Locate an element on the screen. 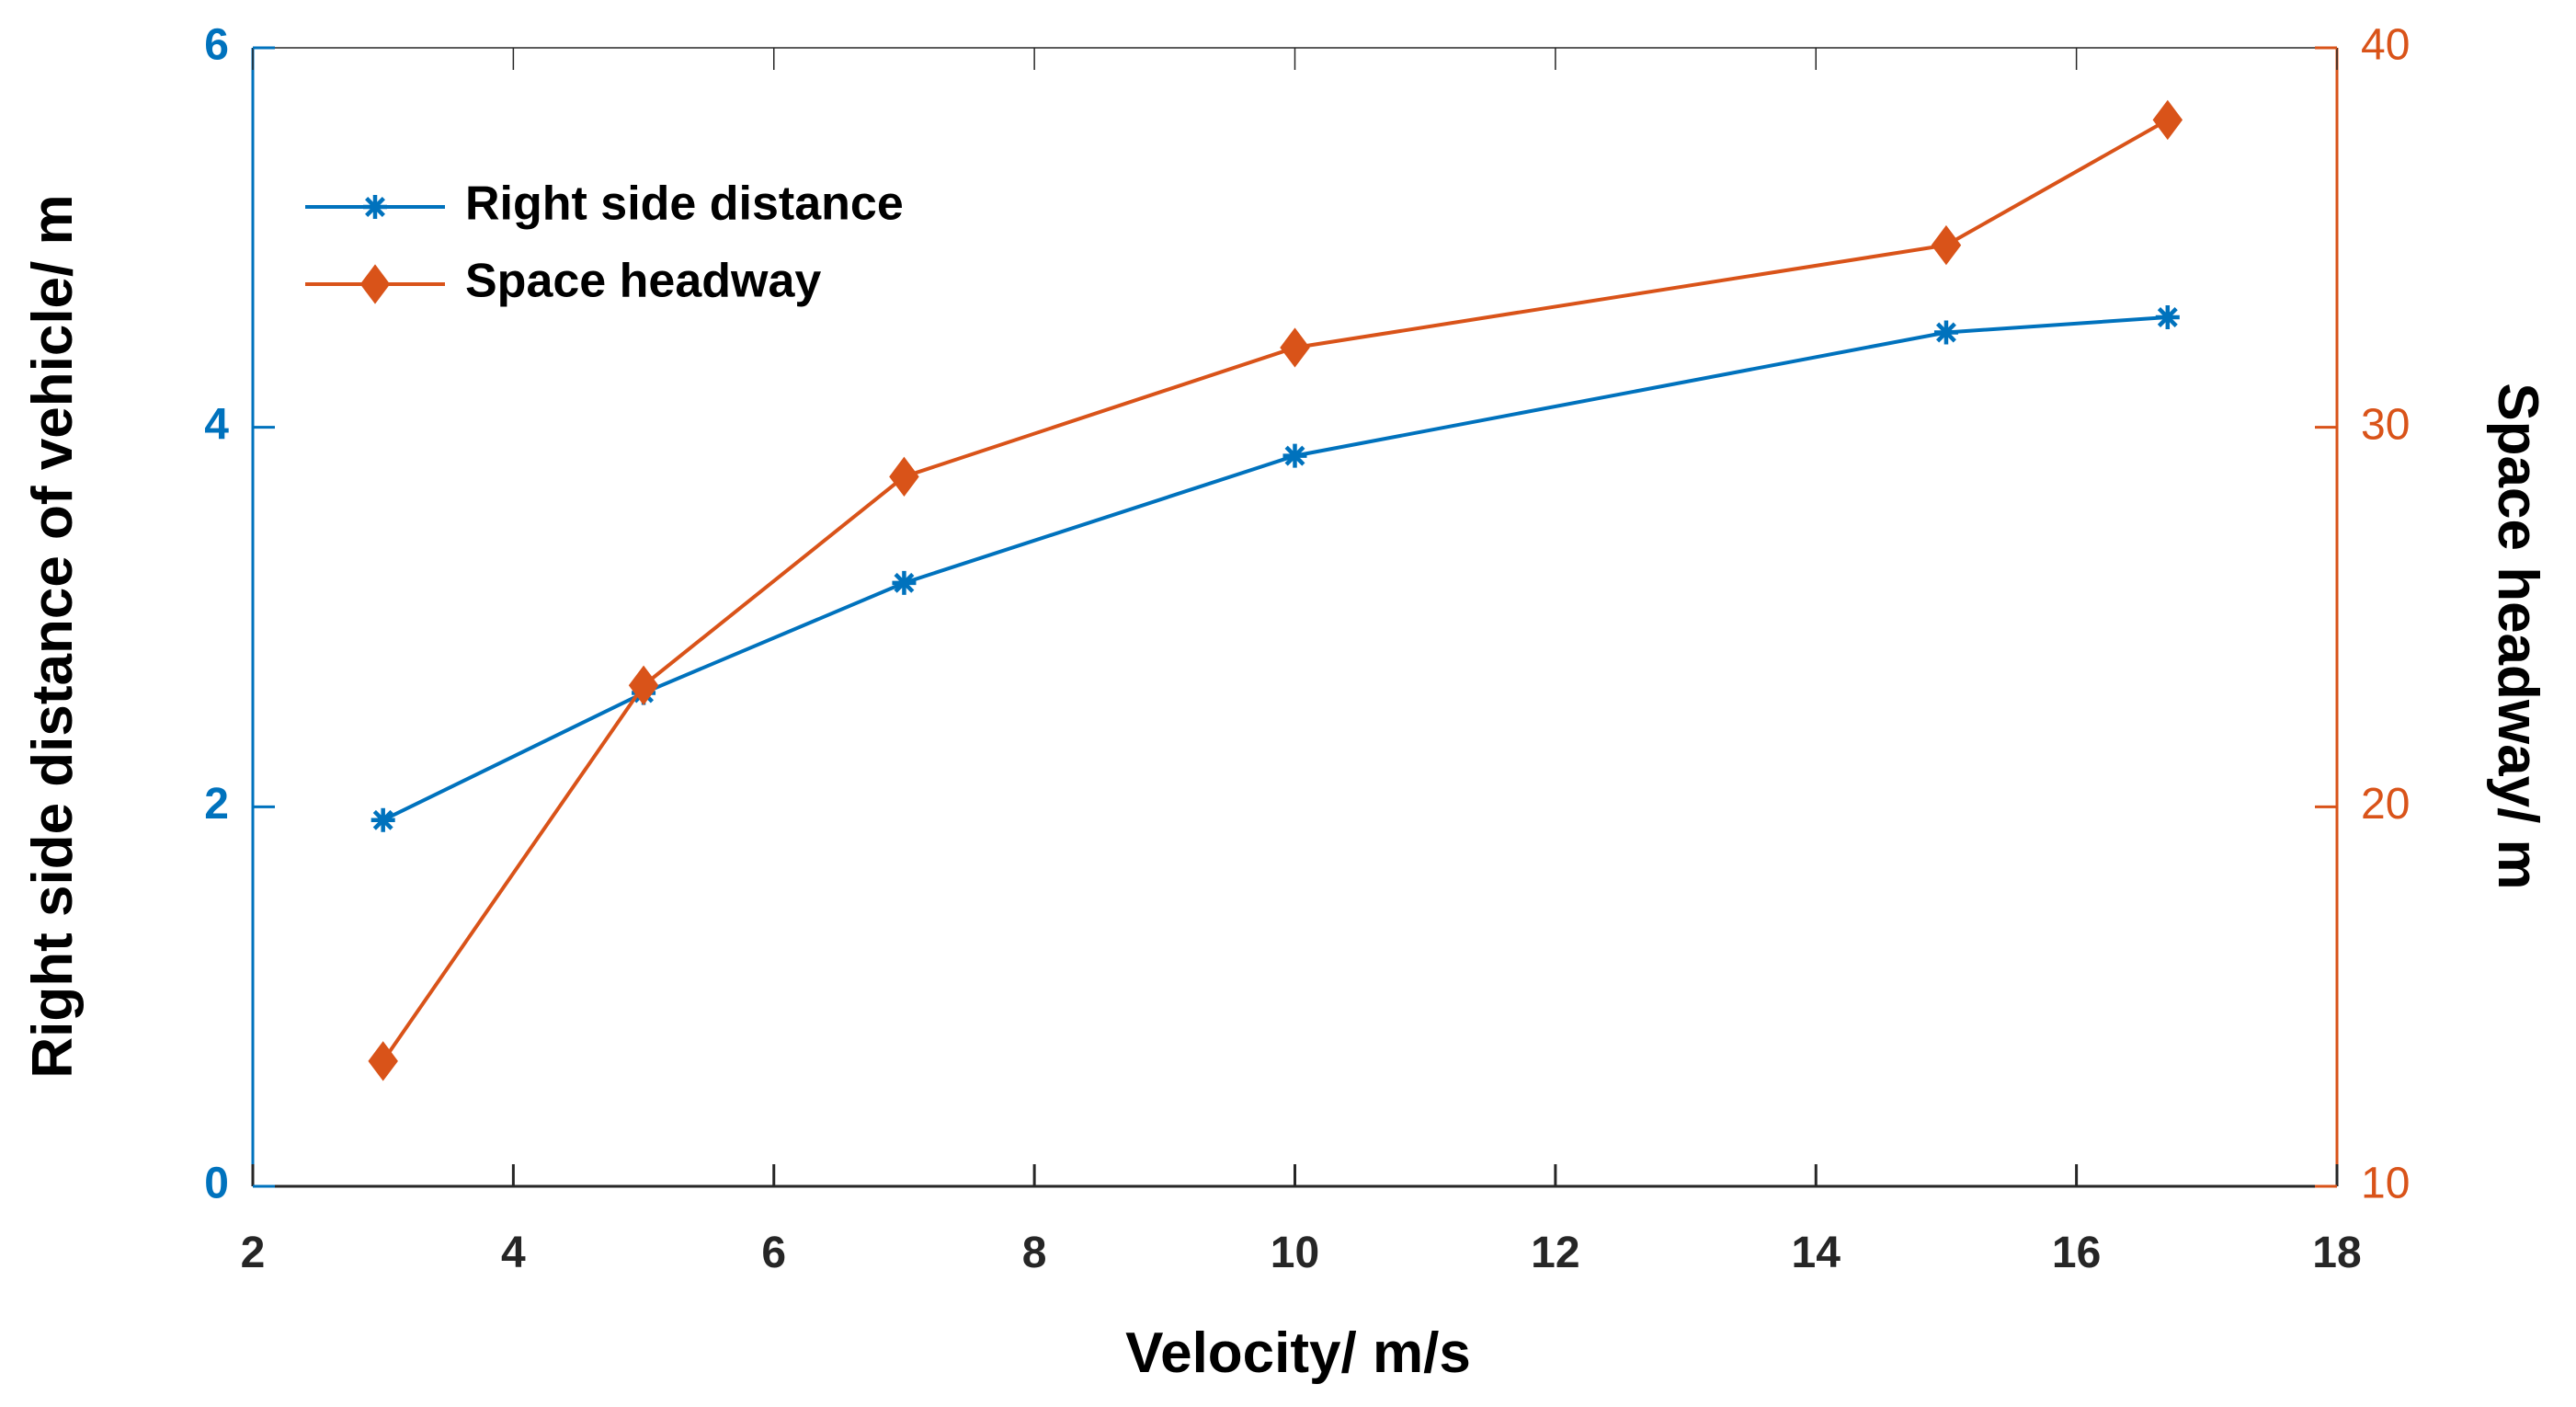 The width and height of the screenshot is (2576, 1407). y-right-tick-label: 20 is located at coordinates (2385, 804).